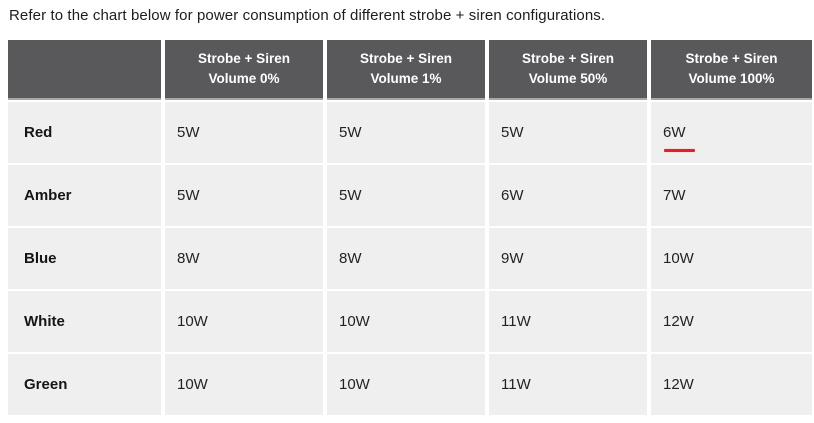 Image resolution: width=814 pixels, height=423 pixels. Describe the element at coordinates (731, 78) in the screenshot. I see `column-header-line2: Volume 100%` at that location.